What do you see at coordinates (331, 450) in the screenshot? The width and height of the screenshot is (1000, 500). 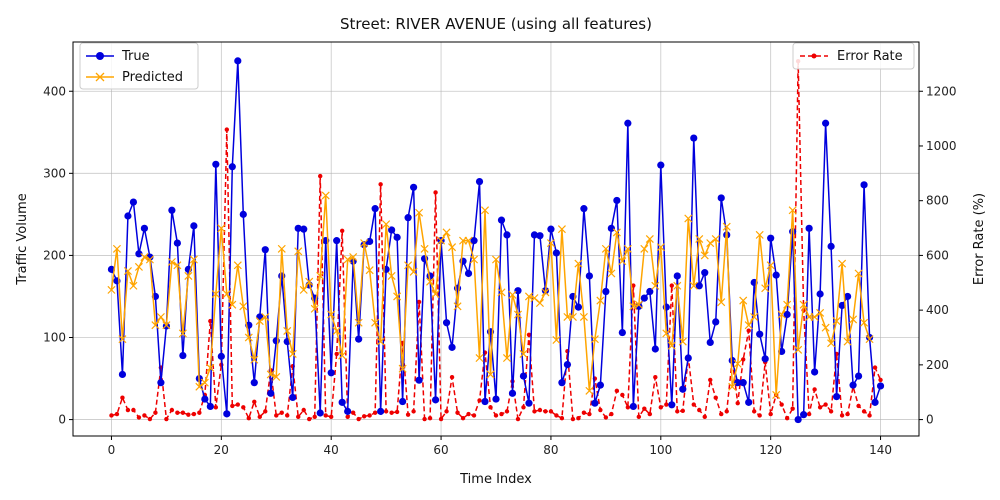 I see `x-tick-label: 40` at bounding box center [331, 450].